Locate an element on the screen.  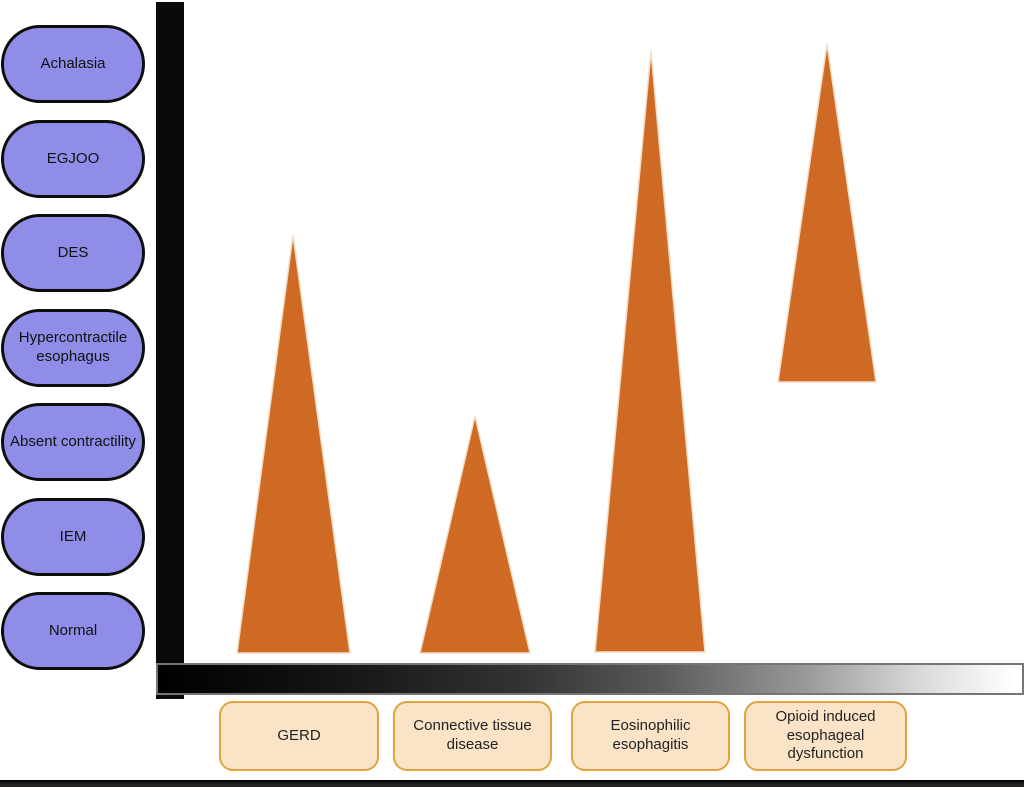
x-axis-label-text: Eosinophilic esophagitis is located at coordinates (650, 735).